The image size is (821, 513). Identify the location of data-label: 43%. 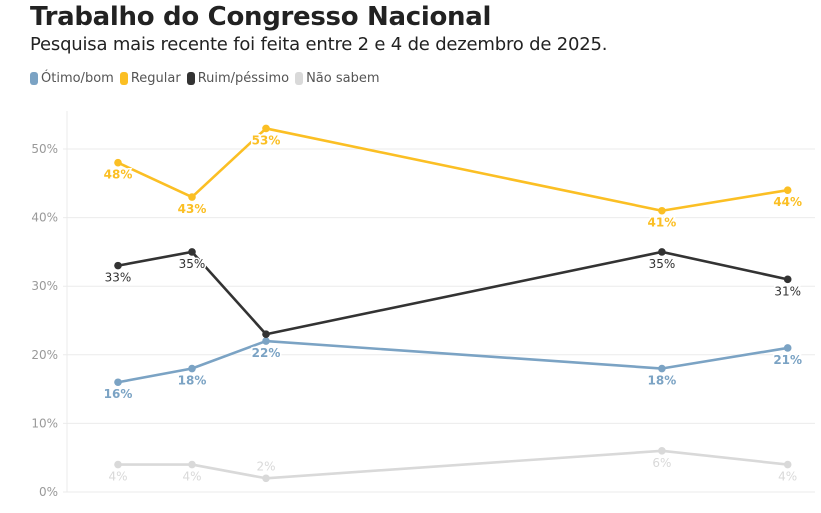
(192, 209).